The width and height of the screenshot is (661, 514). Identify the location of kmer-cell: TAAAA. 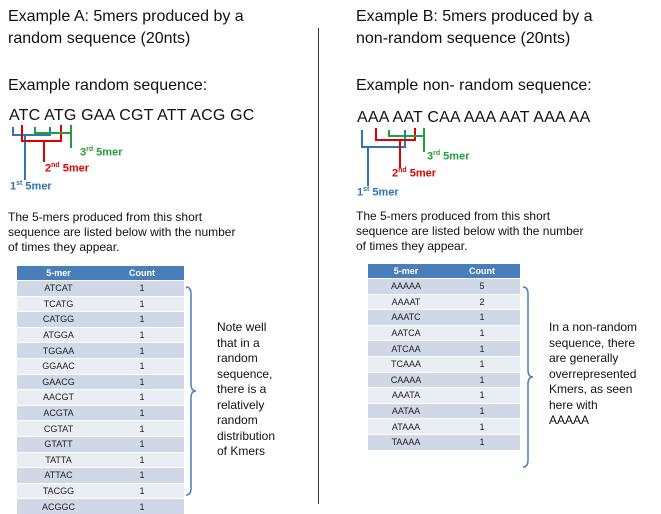
(406, 441).